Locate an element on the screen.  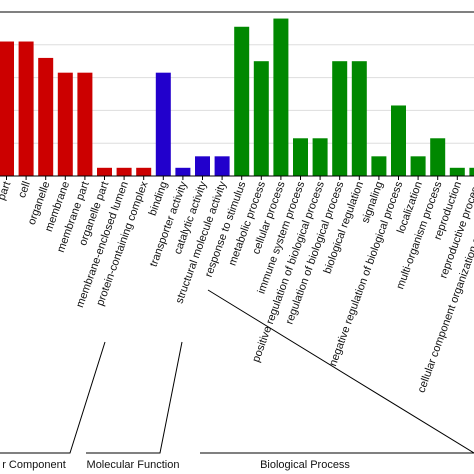
x-tick-label: cell is located at coordinates (24, 190).